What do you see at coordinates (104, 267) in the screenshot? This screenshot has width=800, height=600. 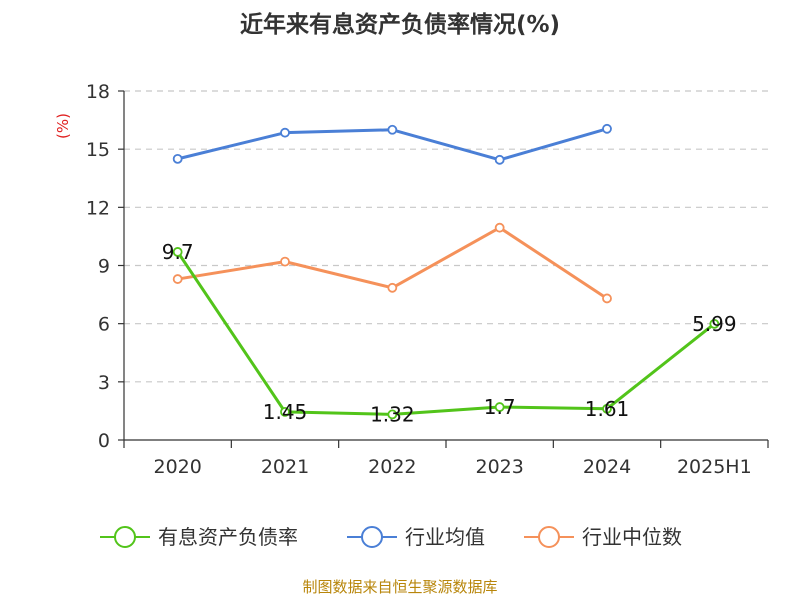 I see `y-tick-label: 9` at bounding box center [104, 267].